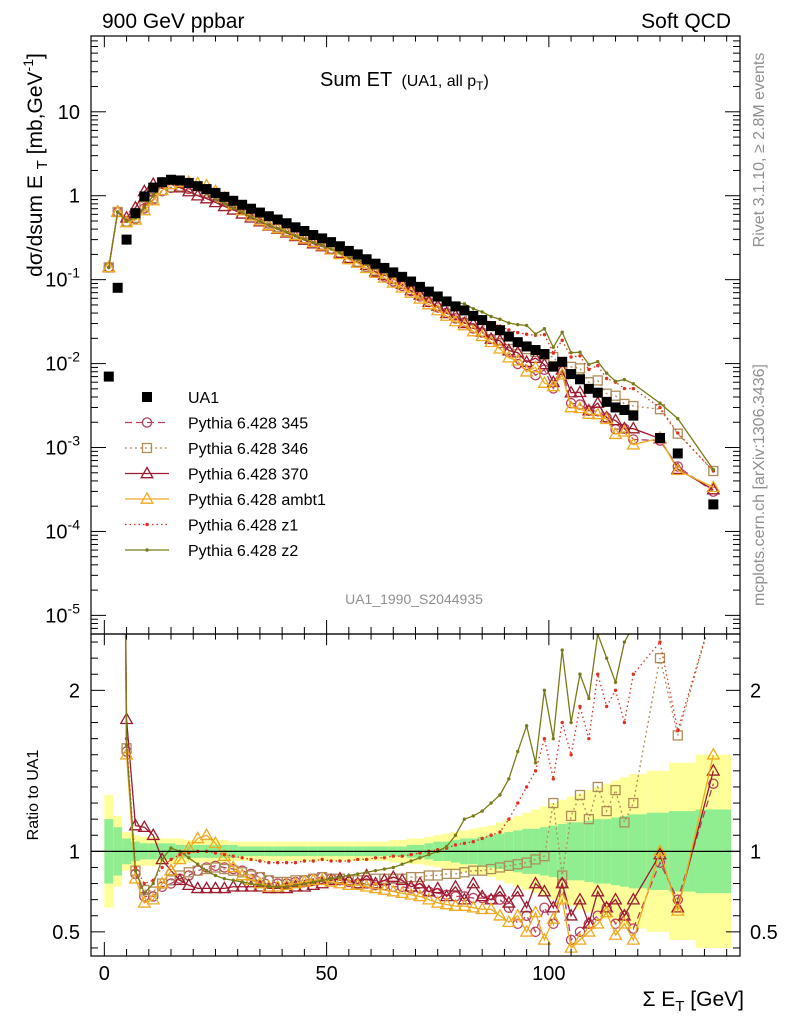 The width and height of the screenshot is (786, 1029). I want to click on ratio-tick-label-right: 2, so click(755, 691).